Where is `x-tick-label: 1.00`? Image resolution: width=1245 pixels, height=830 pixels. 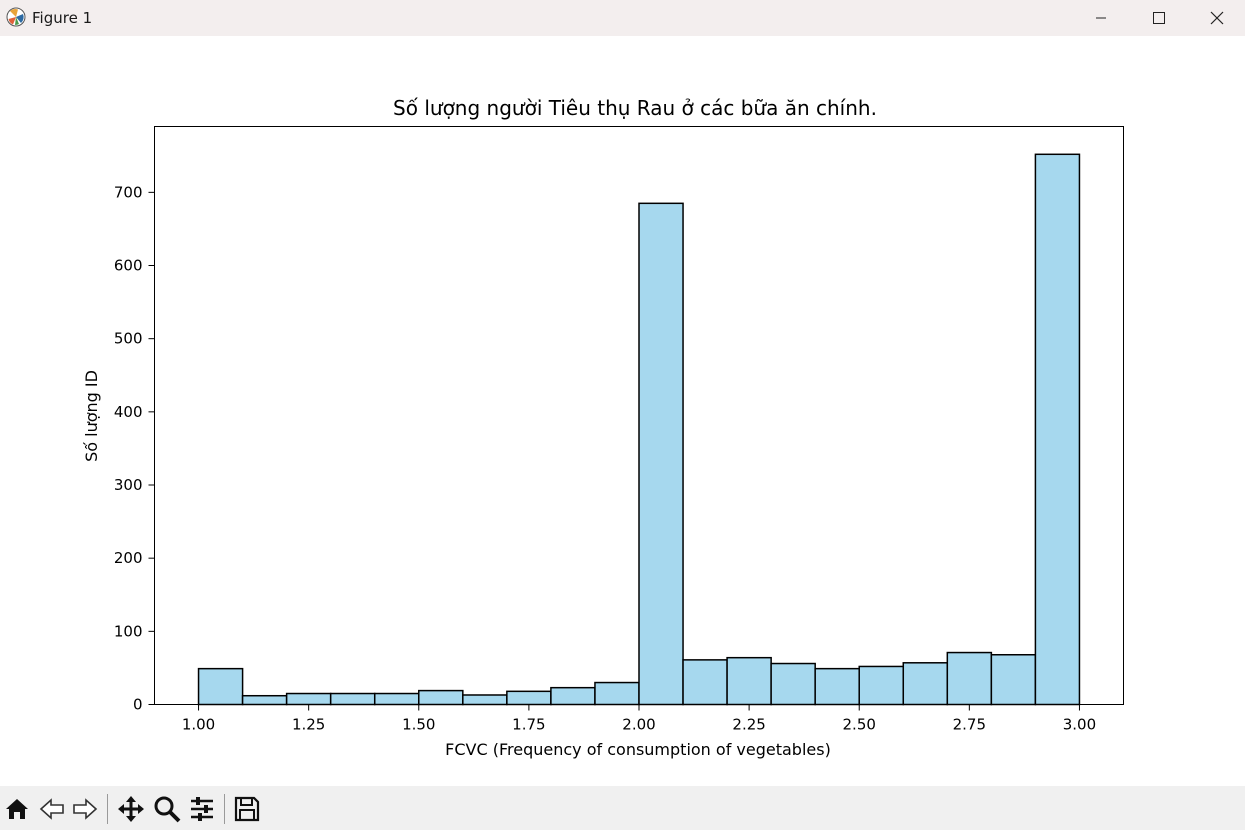
x-tick-label: 1.00 is located at coordinates (198, 725).